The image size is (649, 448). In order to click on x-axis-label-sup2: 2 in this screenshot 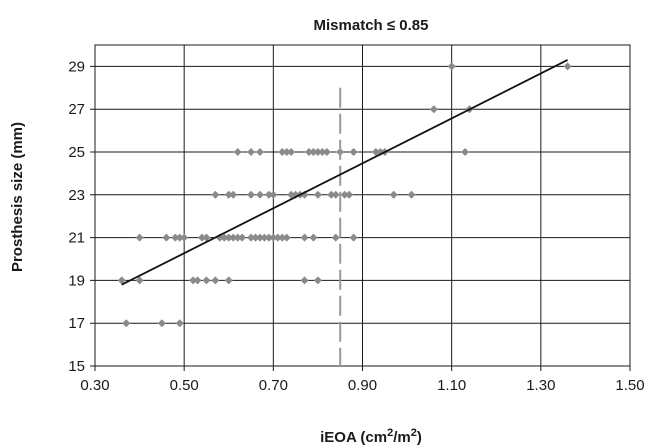, I will do `click(414, 433)`.